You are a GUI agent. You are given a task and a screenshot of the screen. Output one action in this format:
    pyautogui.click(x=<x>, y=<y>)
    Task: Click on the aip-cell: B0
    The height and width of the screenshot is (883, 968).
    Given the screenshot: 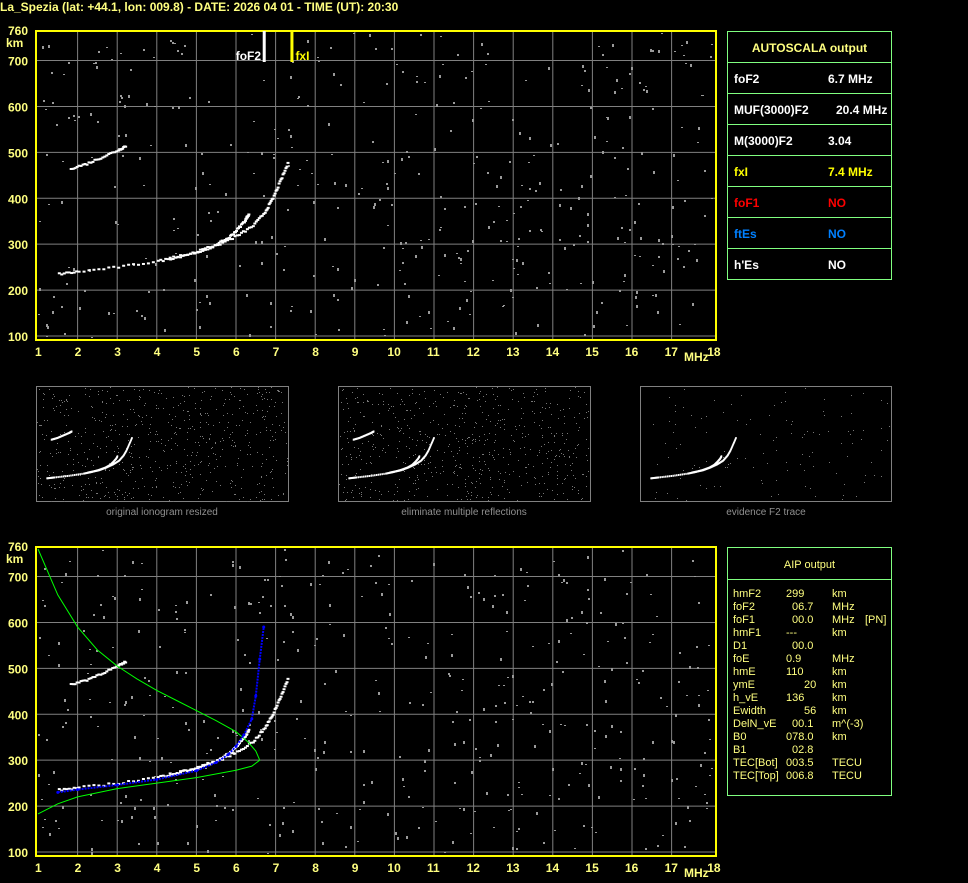 What is the action you would take?
    pyautogui.click(x=740, y=737)
    